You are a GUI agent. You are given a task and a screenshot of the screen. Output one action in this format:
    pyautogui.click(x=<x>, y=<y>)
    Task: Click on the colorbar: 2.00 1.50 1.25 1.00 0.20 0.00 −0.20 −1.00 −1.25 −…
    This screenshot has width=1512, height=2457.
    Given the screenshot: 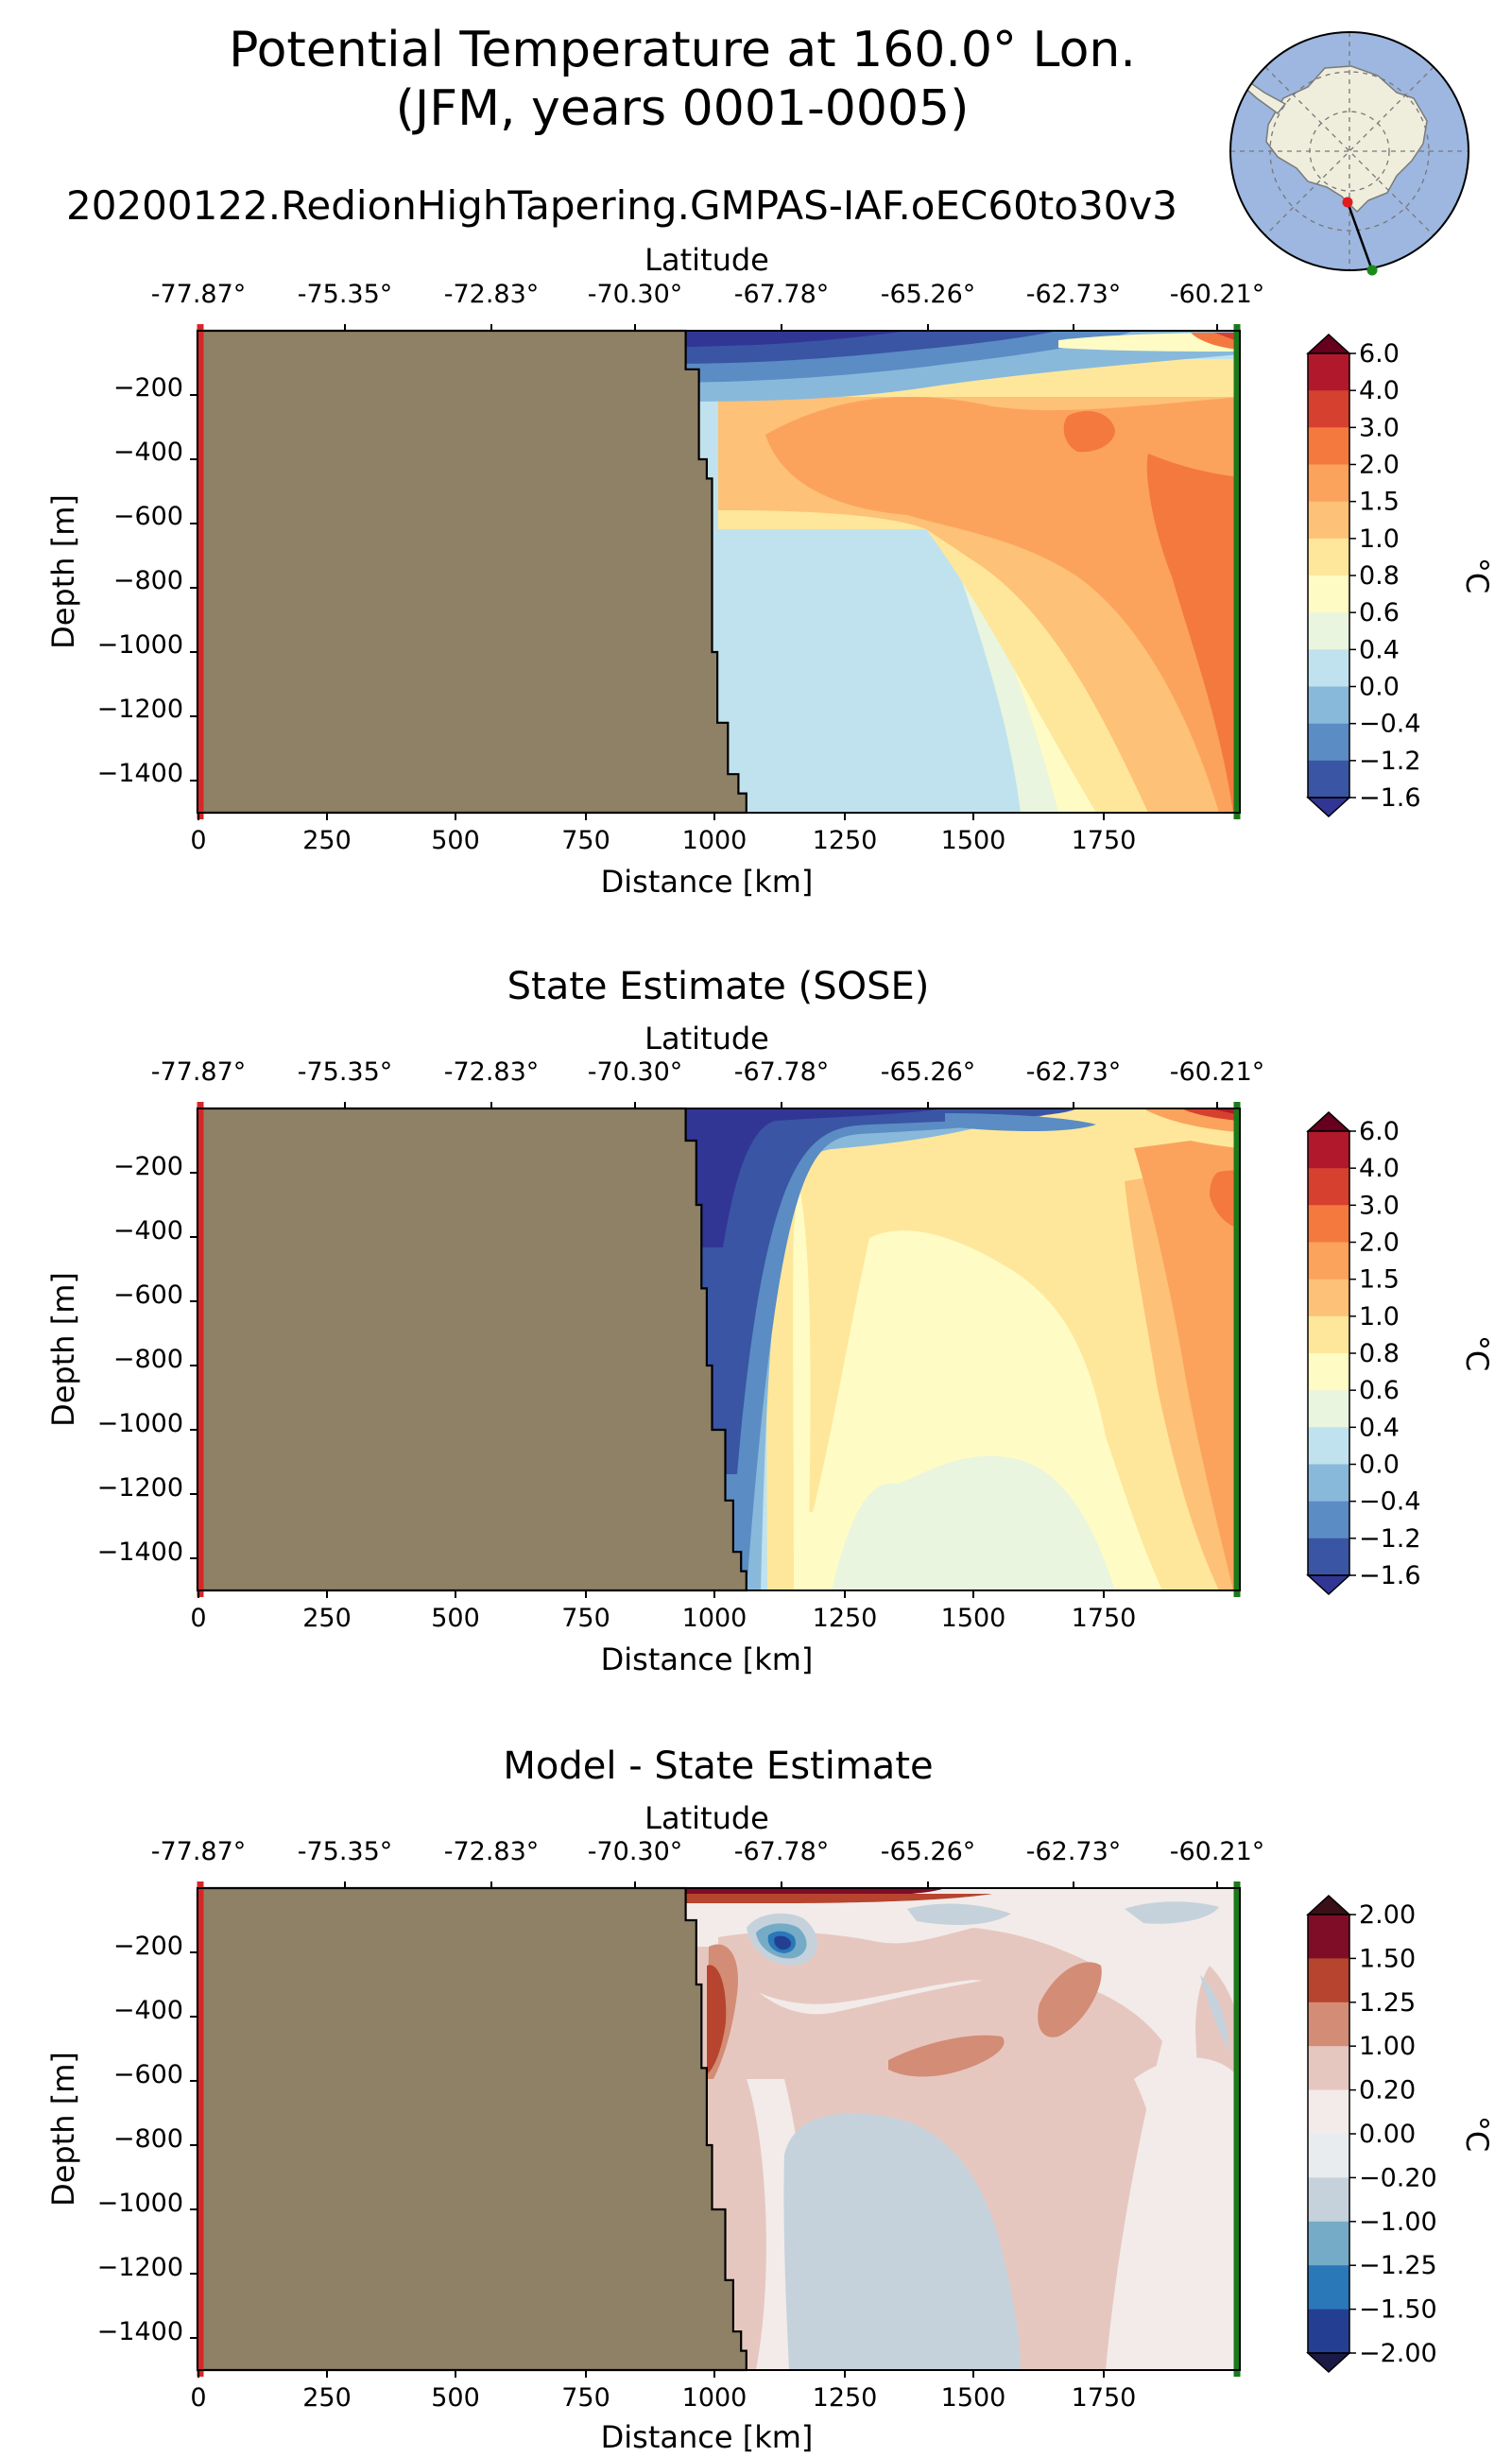 What is the action you would take?
    pyautogui.click(x=1371, y=2134)
    